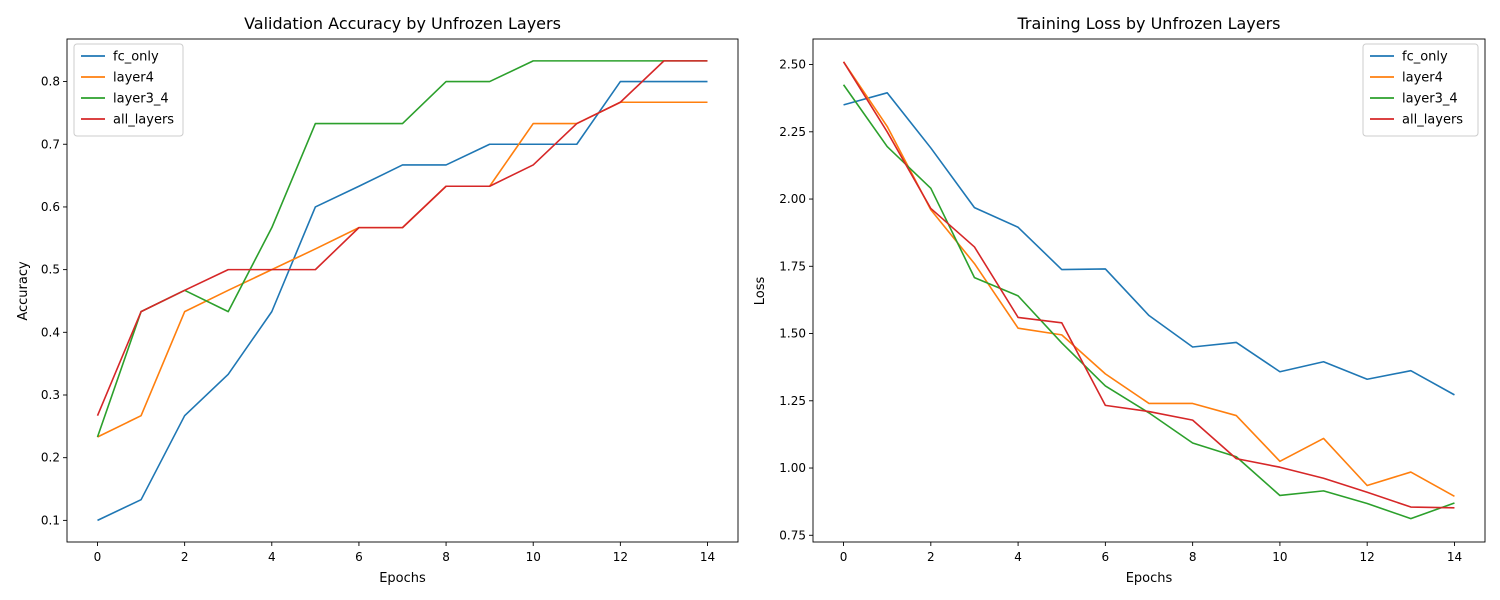 This screenshot has height=600, width=1500. I want to click on accuracy-xtick-label: 6, so click(359, 557).